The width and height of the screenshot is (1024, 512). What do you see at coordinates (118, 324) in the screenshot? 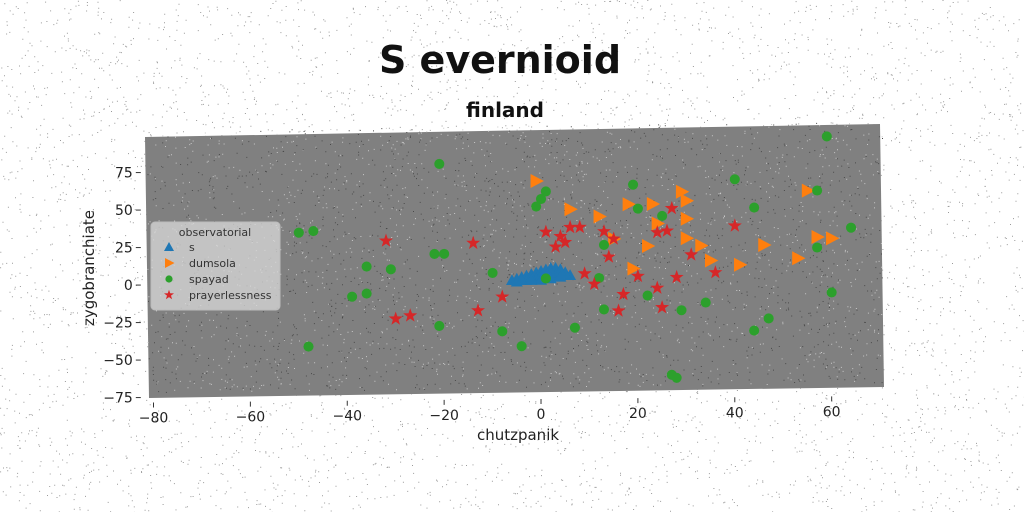
I see `y-tick-label: −25` at bounding box center [118, 324].